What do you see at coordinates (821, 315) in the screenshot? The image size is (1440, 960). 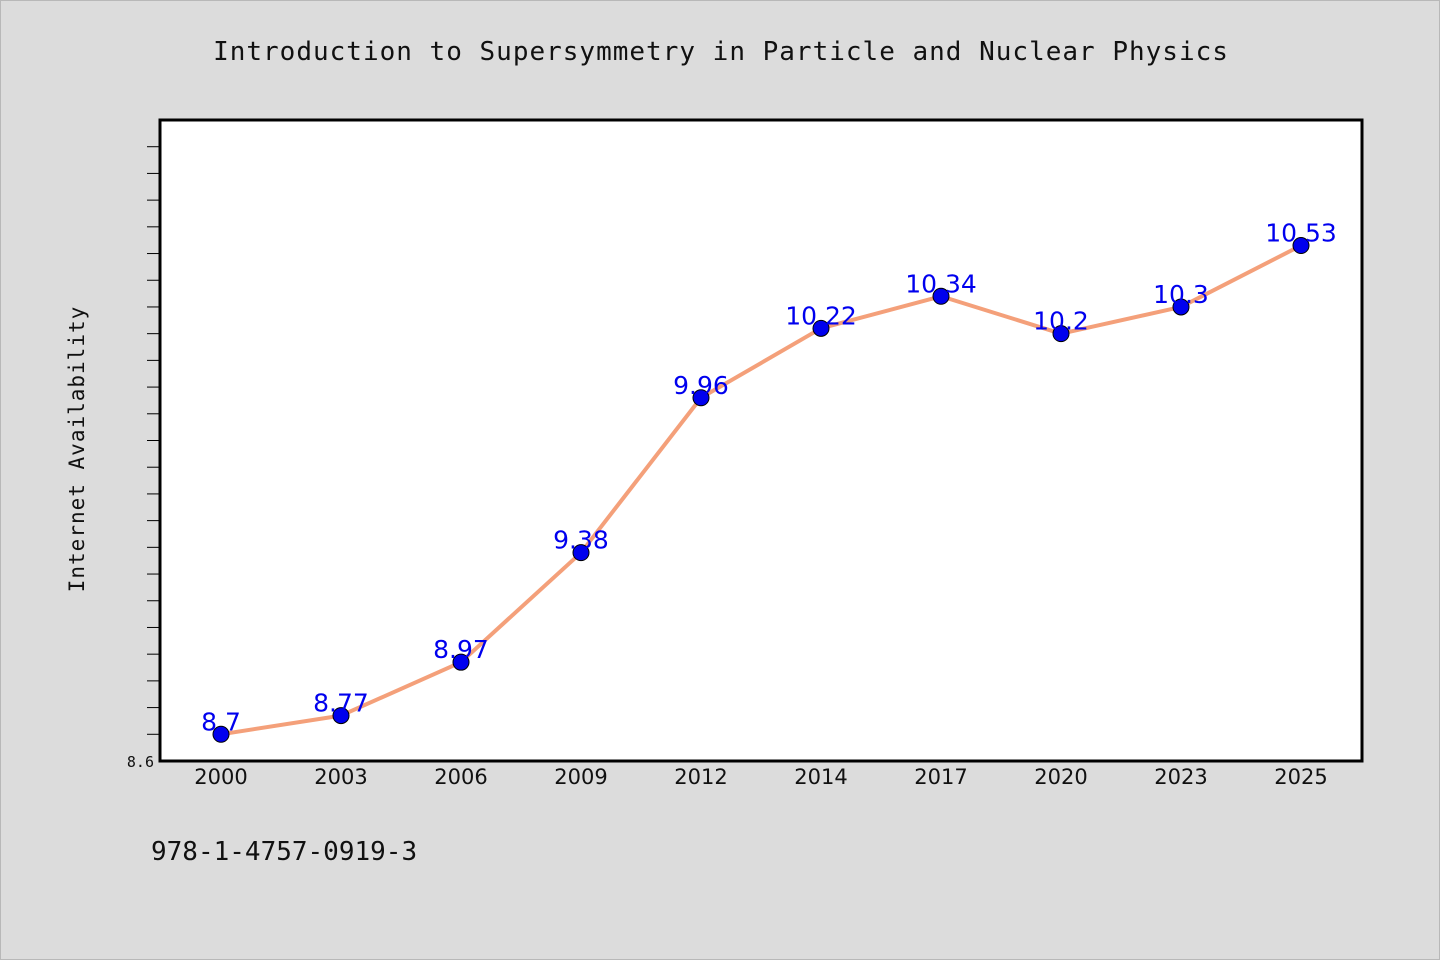 I see `data-label: 10.22` at bounding box center [821, 315].